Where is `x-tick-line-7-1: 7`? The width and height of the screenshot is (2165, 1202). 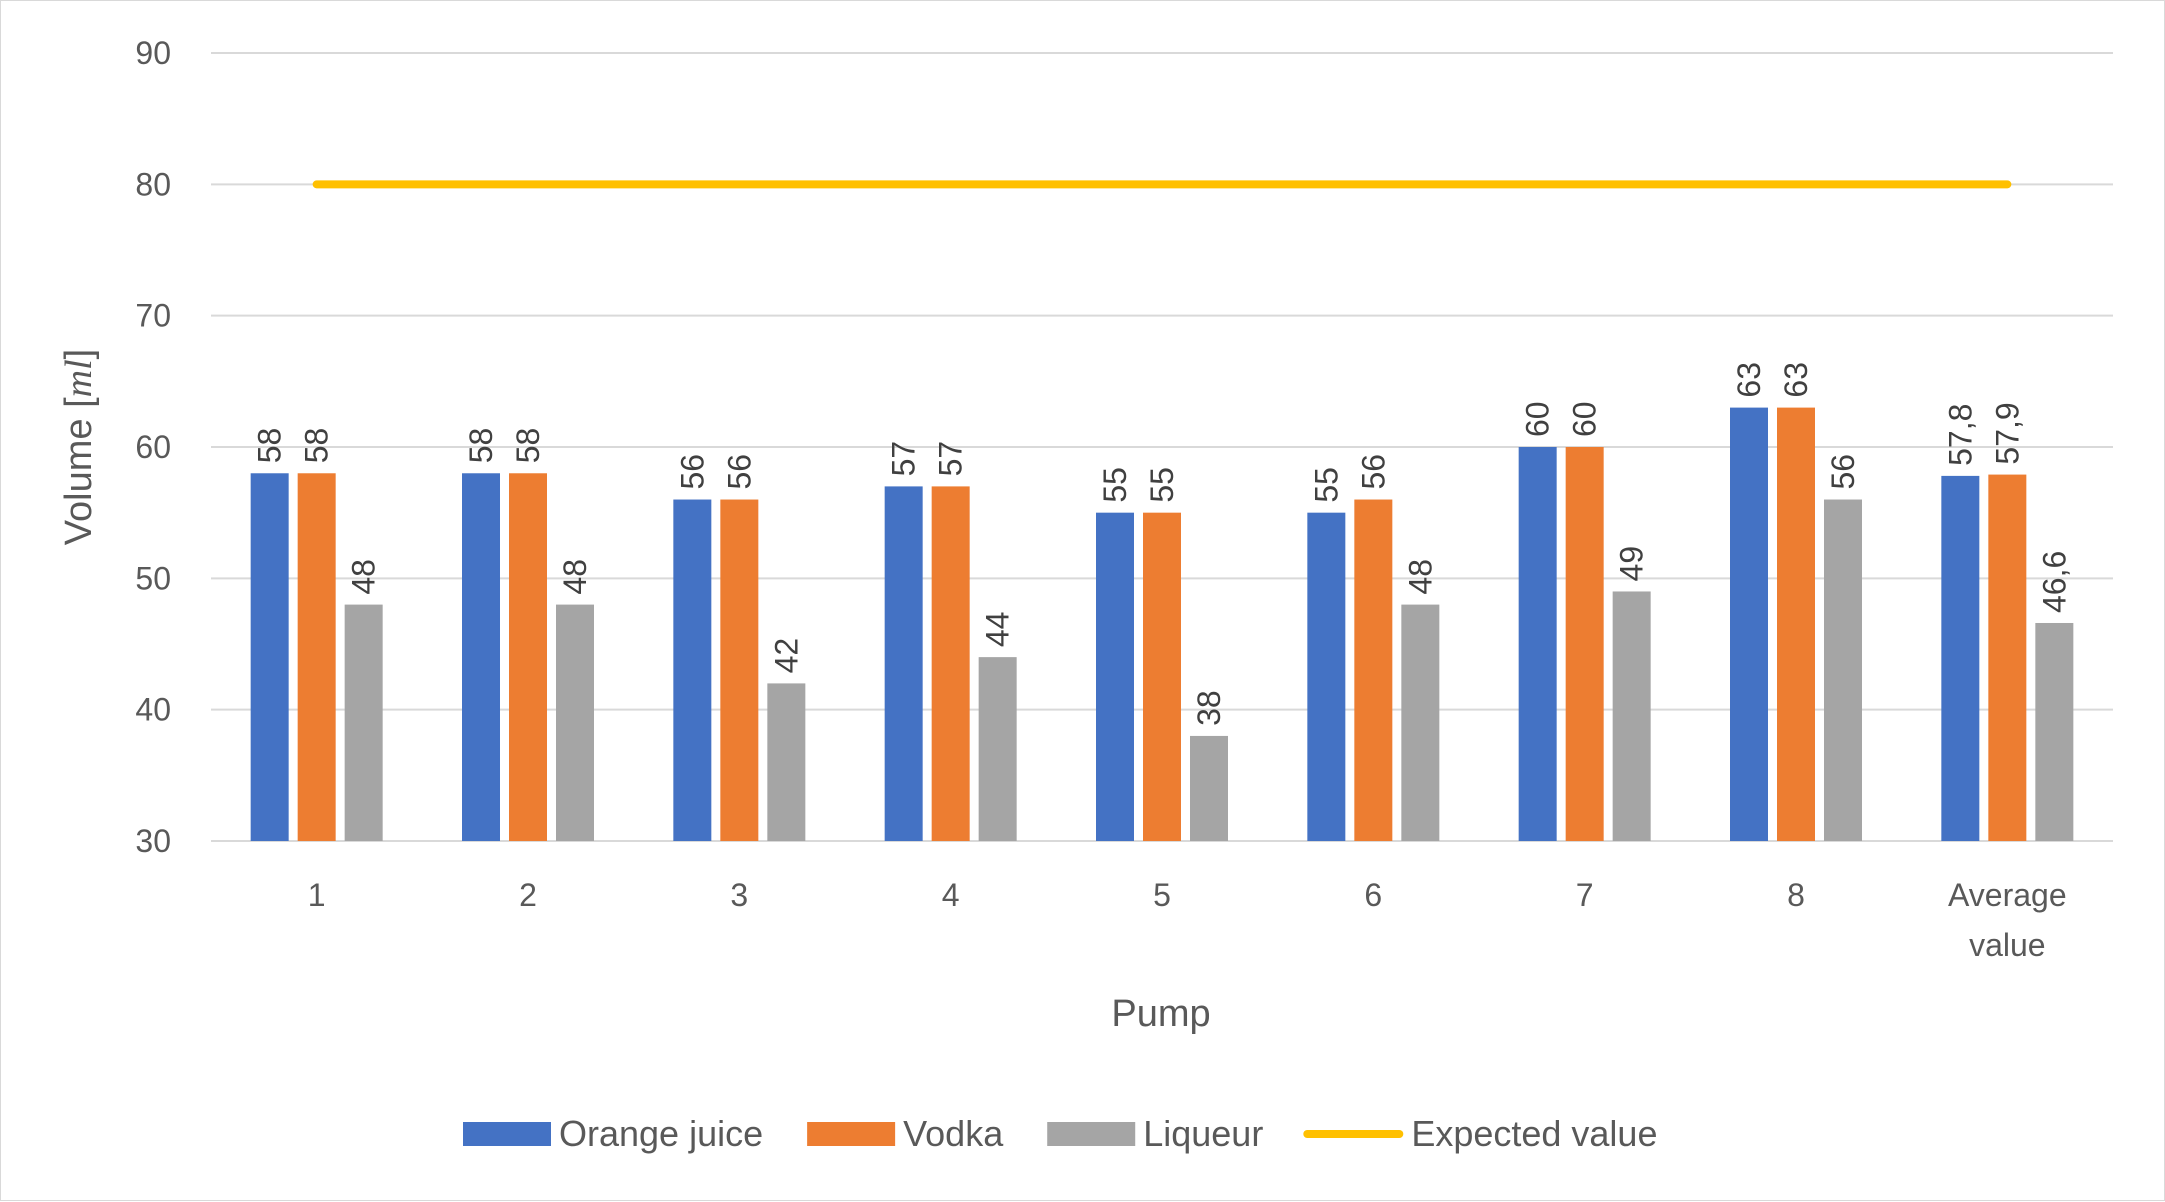 x-tick-line-7-1: 7 is located at coordinates (1585, 895).